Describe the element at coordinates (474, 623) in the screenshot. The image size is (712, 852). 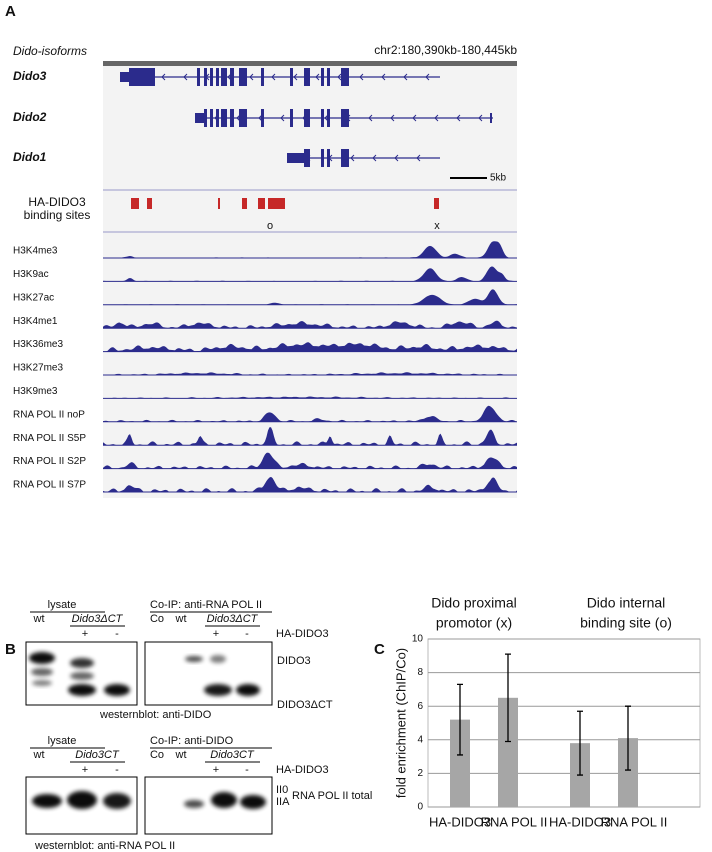
I see `group-label: promotor (x)` at that location.